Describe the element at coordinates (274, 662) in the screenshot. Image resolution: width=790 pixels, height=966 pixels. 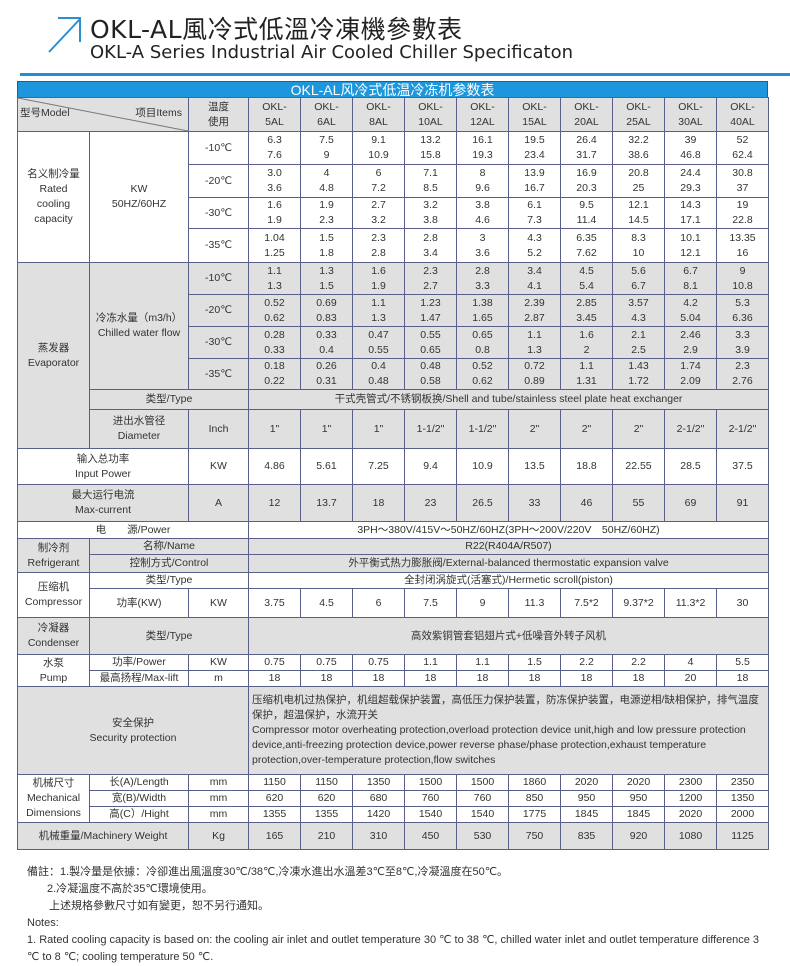
I see `value-cell: 0.75` at that location.